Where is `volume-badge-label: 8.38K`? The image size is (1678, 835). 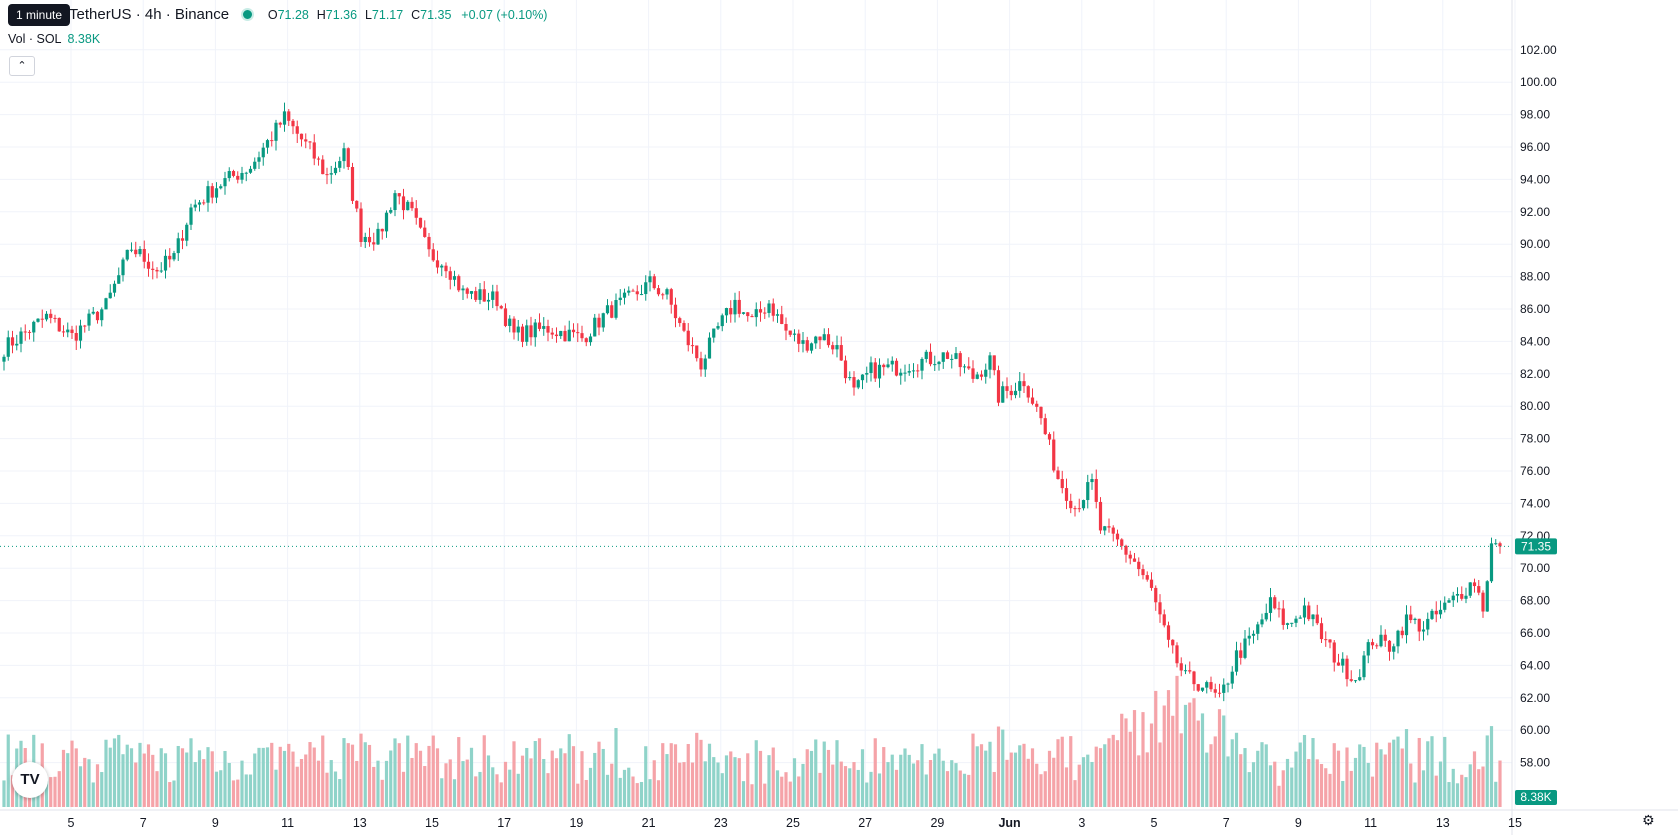 volume-badge-label: 8.38K is located at coordinates (1535, 797).